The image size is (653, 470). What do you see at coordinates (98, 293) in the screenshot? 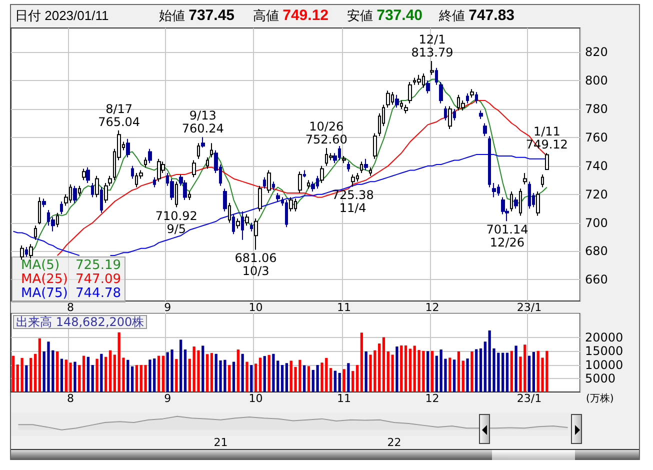
I see `annotation: 744.78` at bounding box center [98, 293].